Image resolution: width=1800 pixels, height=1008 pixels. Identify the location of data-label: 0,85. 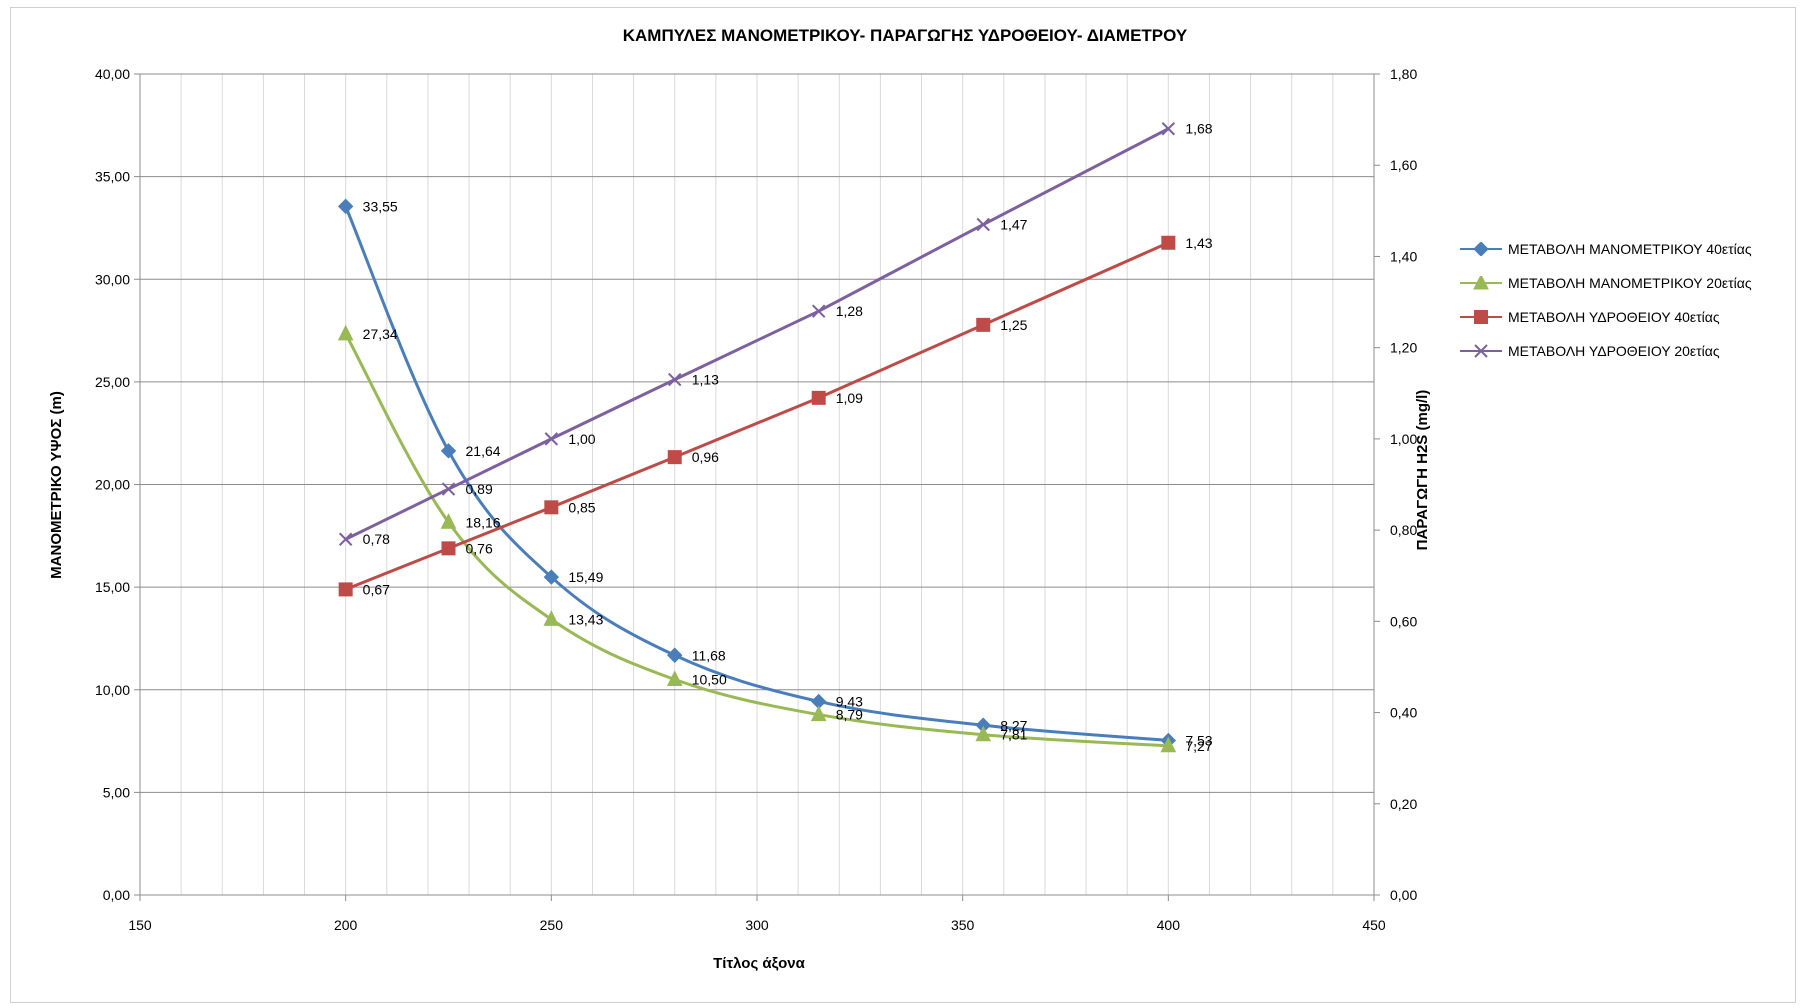
(581, 507).